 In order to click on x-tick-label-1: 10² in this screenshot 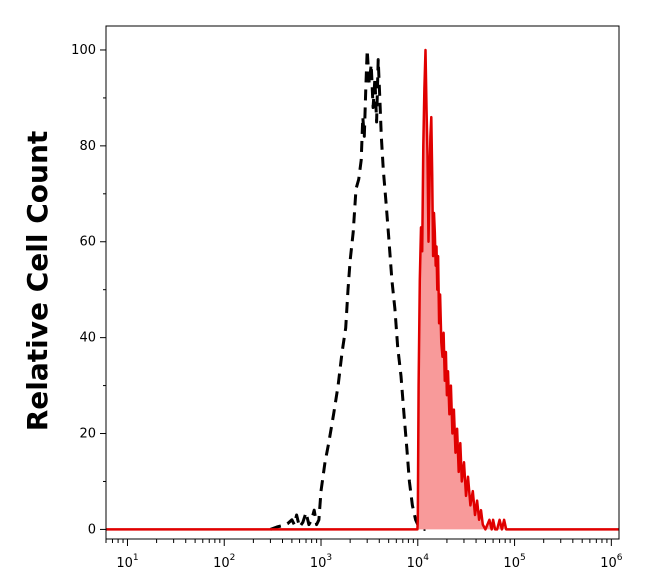, I will do `click(224, 562)`.